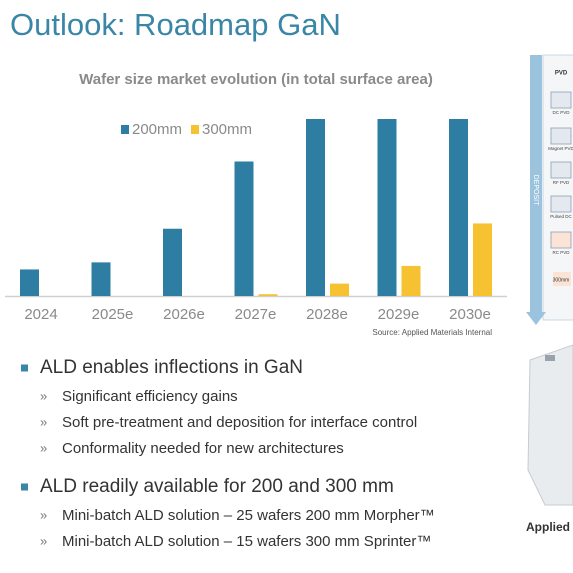 The width and height of the screenshot is (573, 573). What do you see at coordinates (150, 396) in the screenshot?
I see `sub-bullet-text: Significant efficiency gains` at bounding box center [150, 396].